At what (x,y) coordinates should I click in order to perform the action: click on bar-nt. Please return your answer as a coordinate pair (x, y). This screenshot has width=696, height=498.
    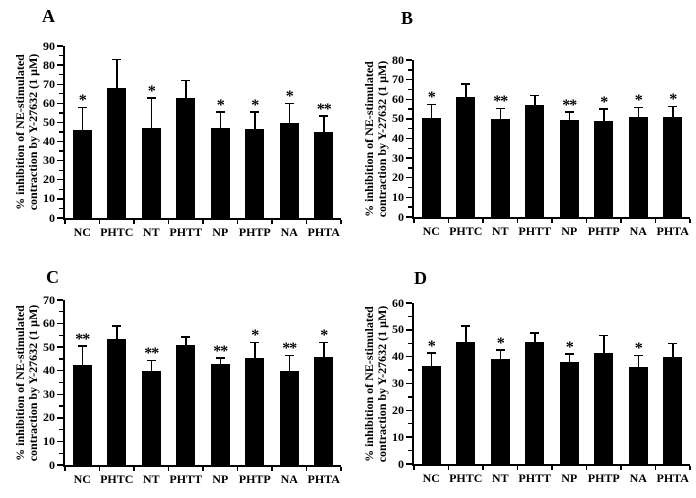
    Looking at the image, I should click on (151, 417).